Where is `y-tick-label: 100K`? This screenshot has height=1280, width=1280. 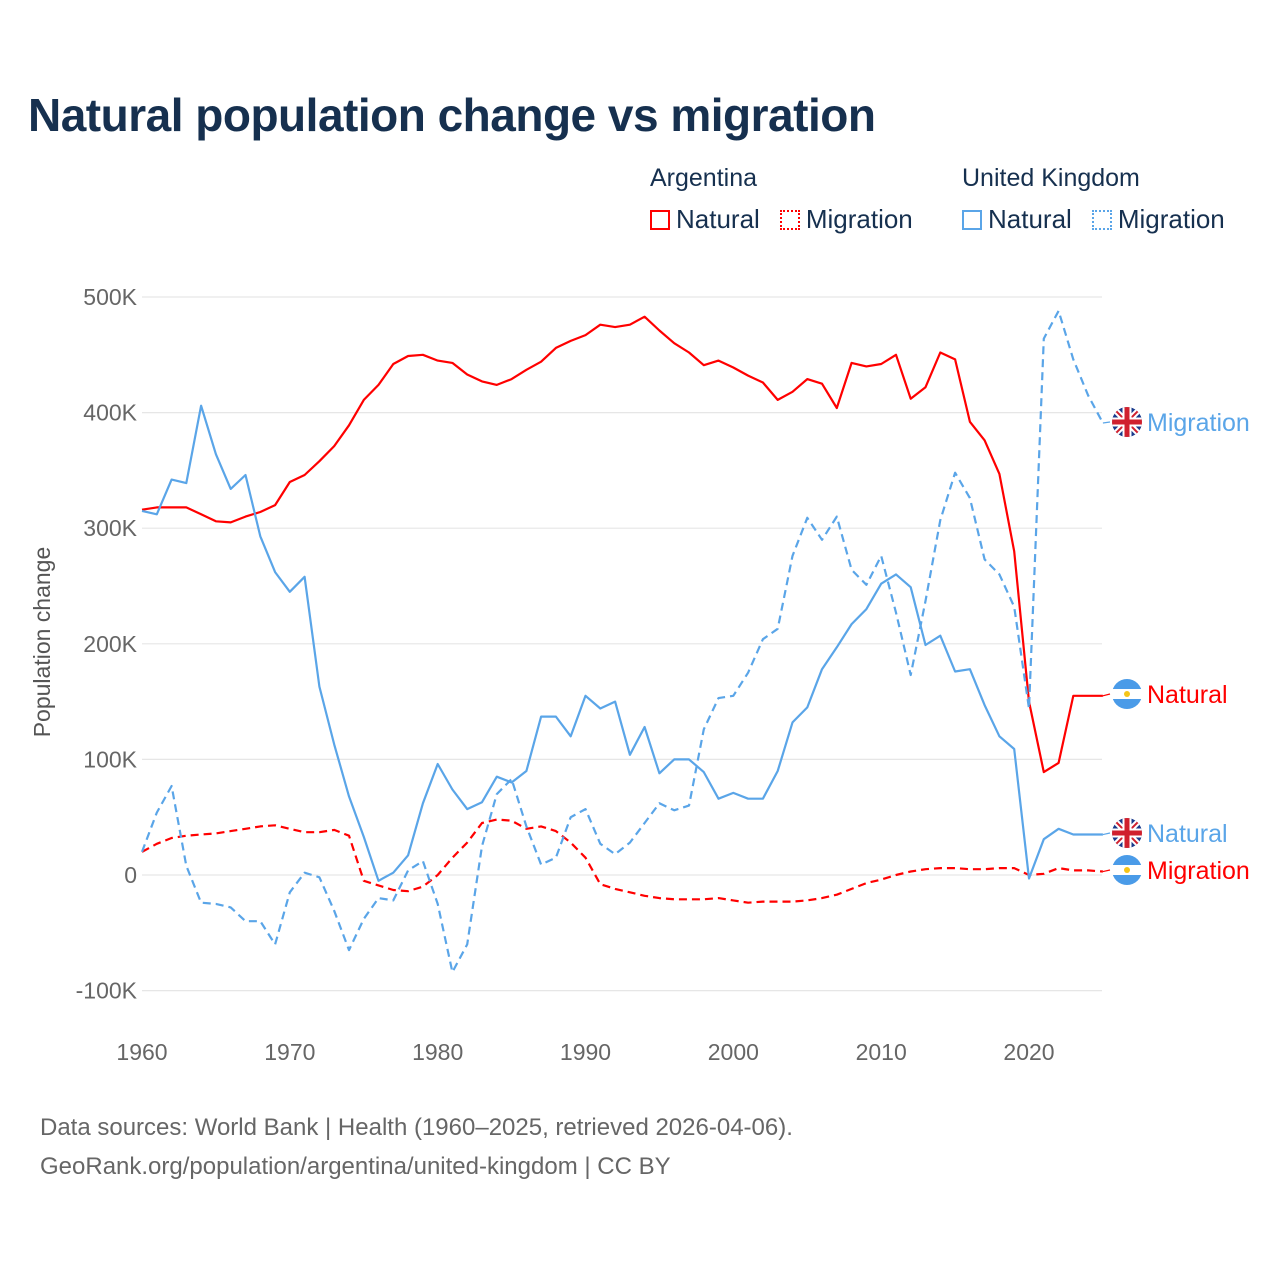 y-tick-label: 100K is located at coordinates (110, 759).